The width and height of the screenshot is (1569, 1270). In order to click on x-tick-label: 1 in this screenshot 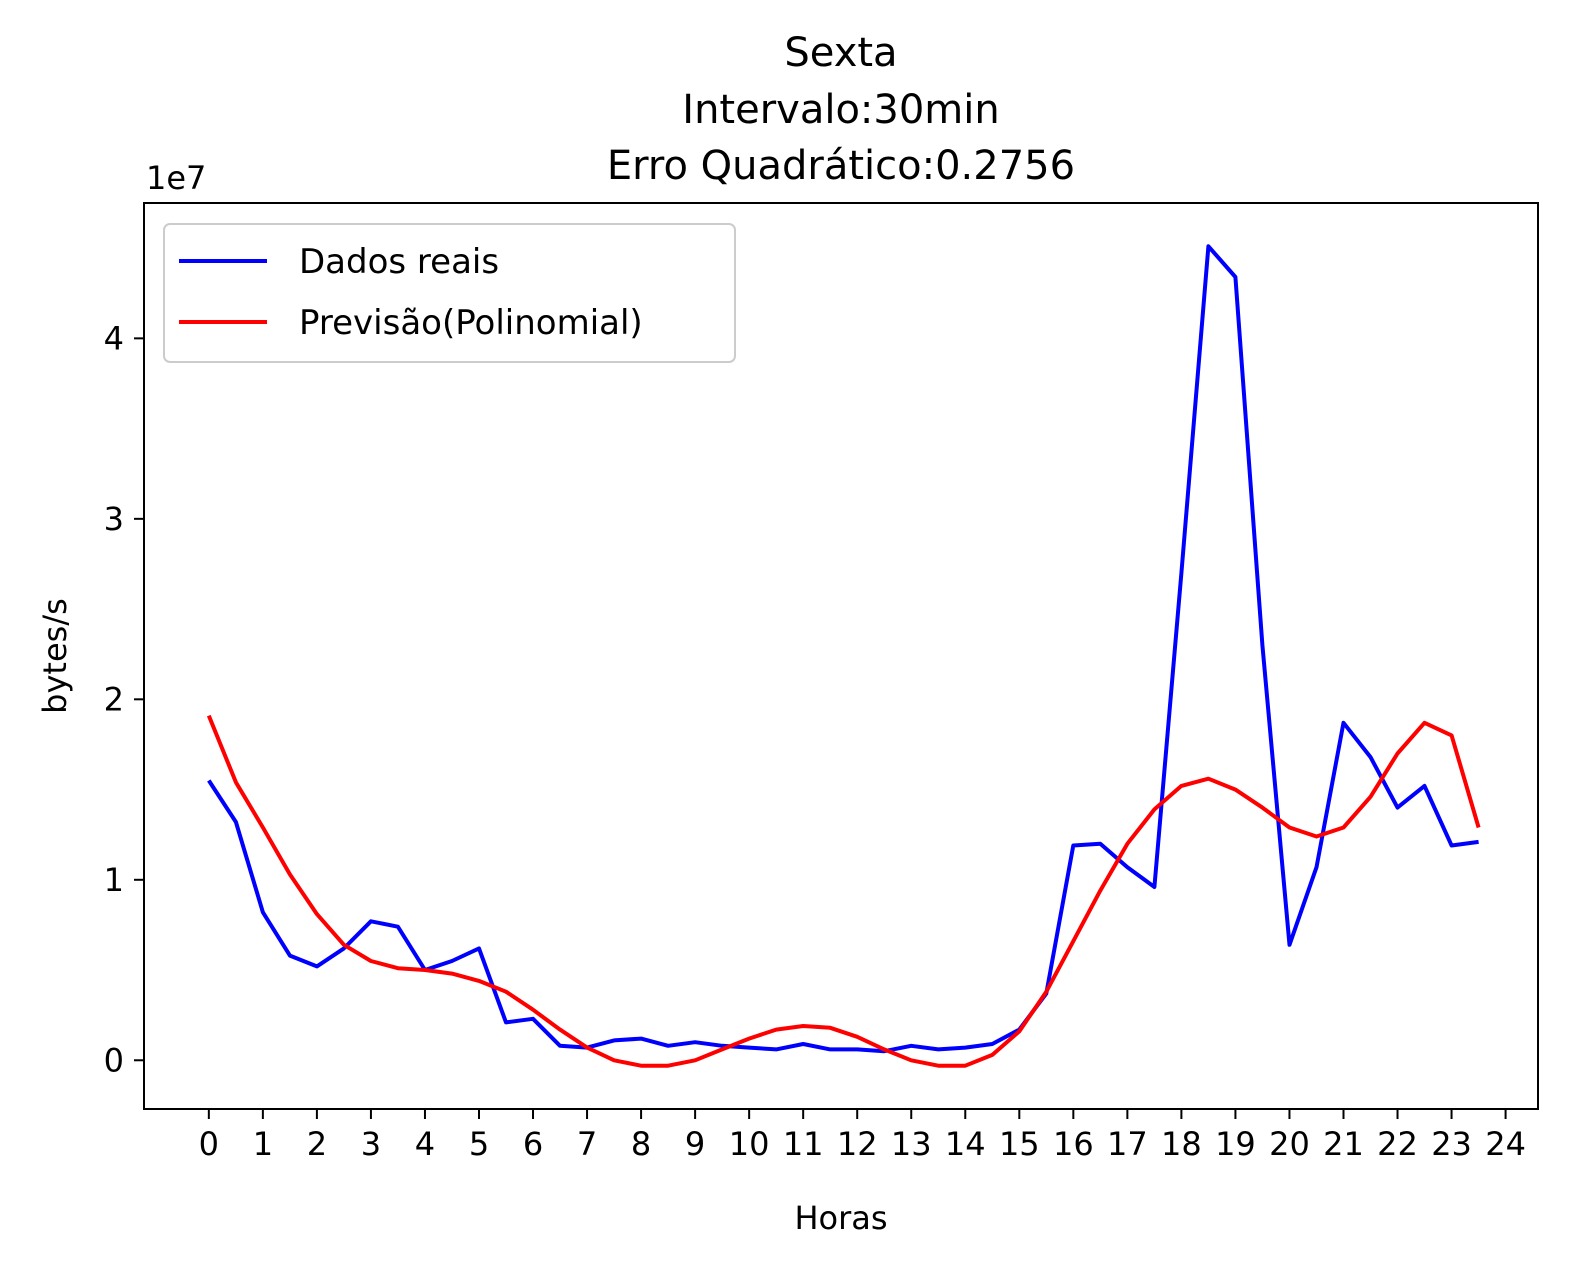, I will do `click(263, 1144)`.